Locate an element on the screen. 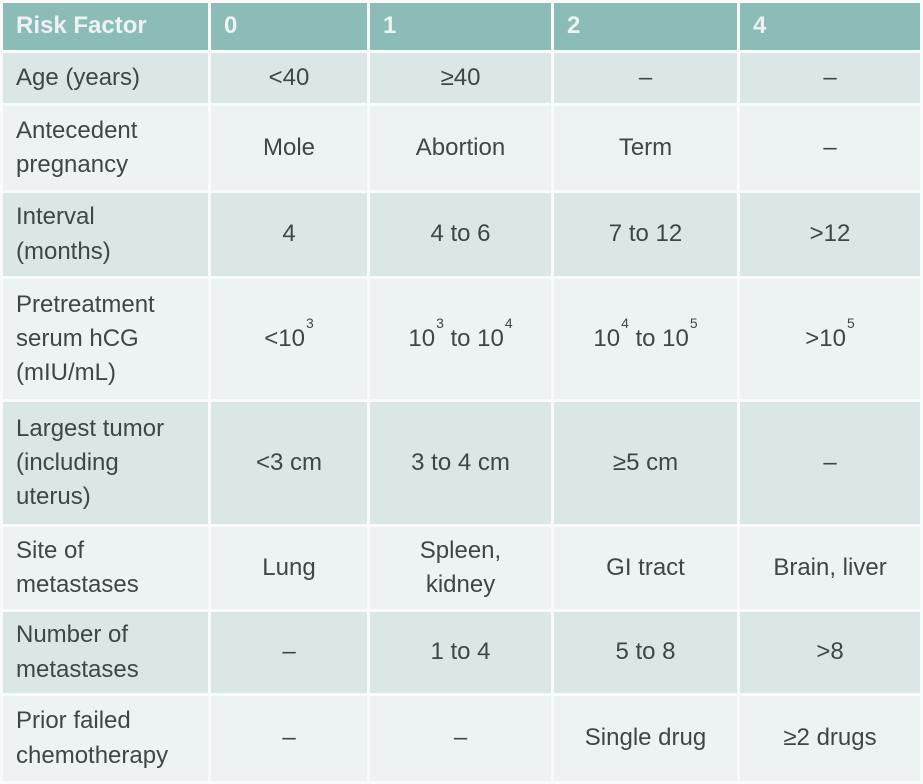  cell: GI tract is located at coordinates (645, 568).